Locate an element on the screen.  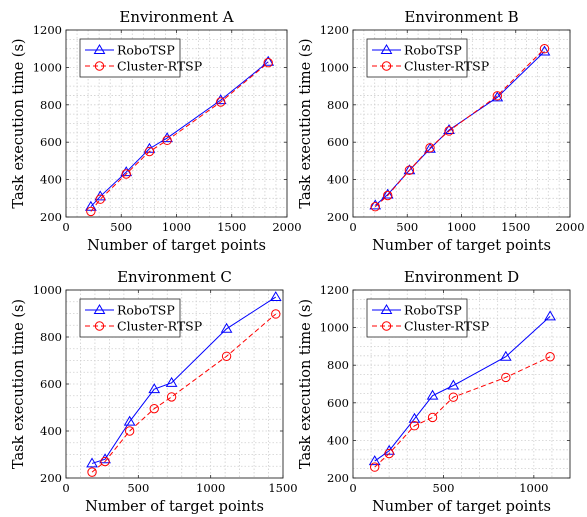
chart-title: Environment A is located at coordinates (176, 17).